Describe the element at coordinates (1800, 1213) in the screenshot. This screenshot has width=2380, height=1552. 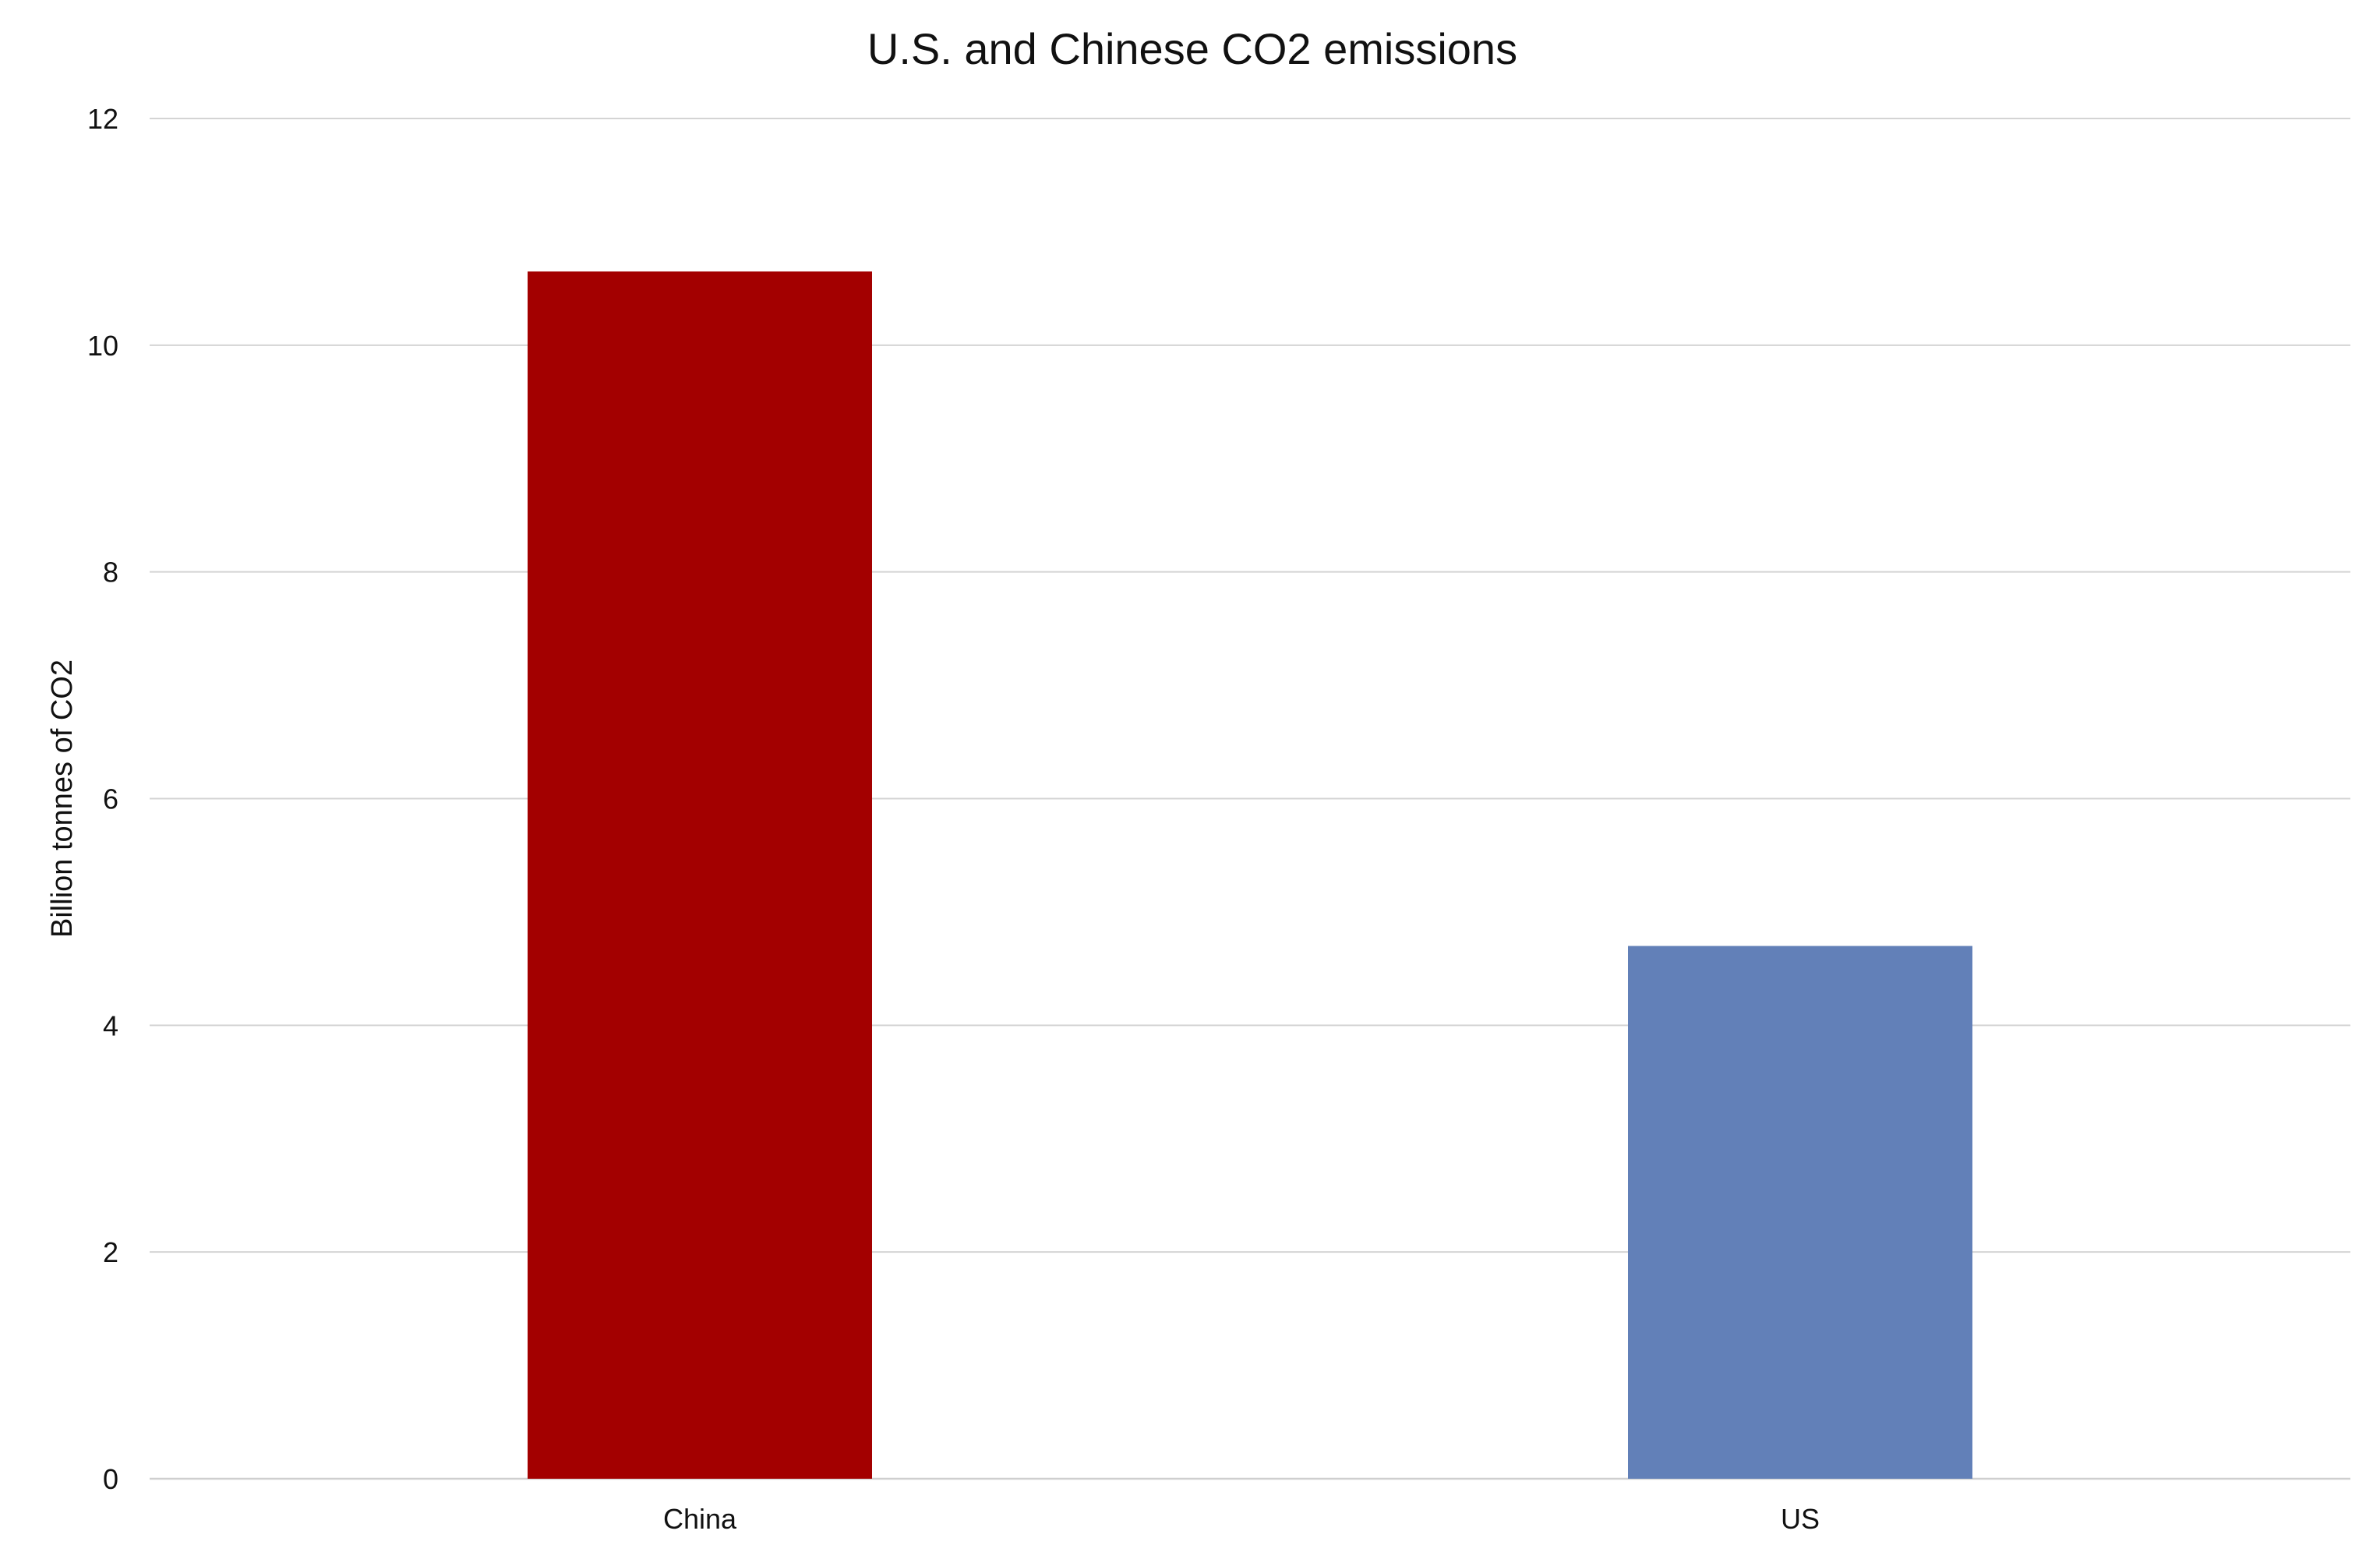
I see `bar-us` at that location.